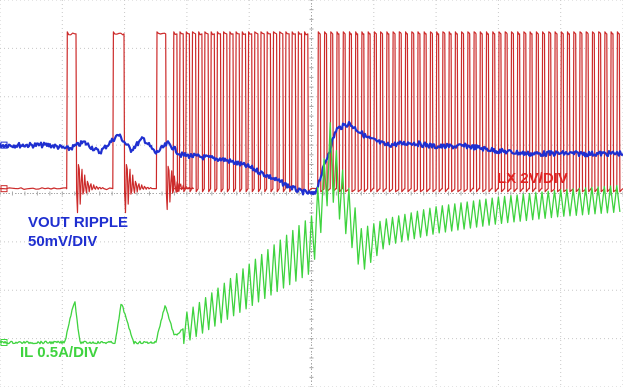 This screenshot has height=387, width=623. I want to click on channel-markers, so click(4, 243).